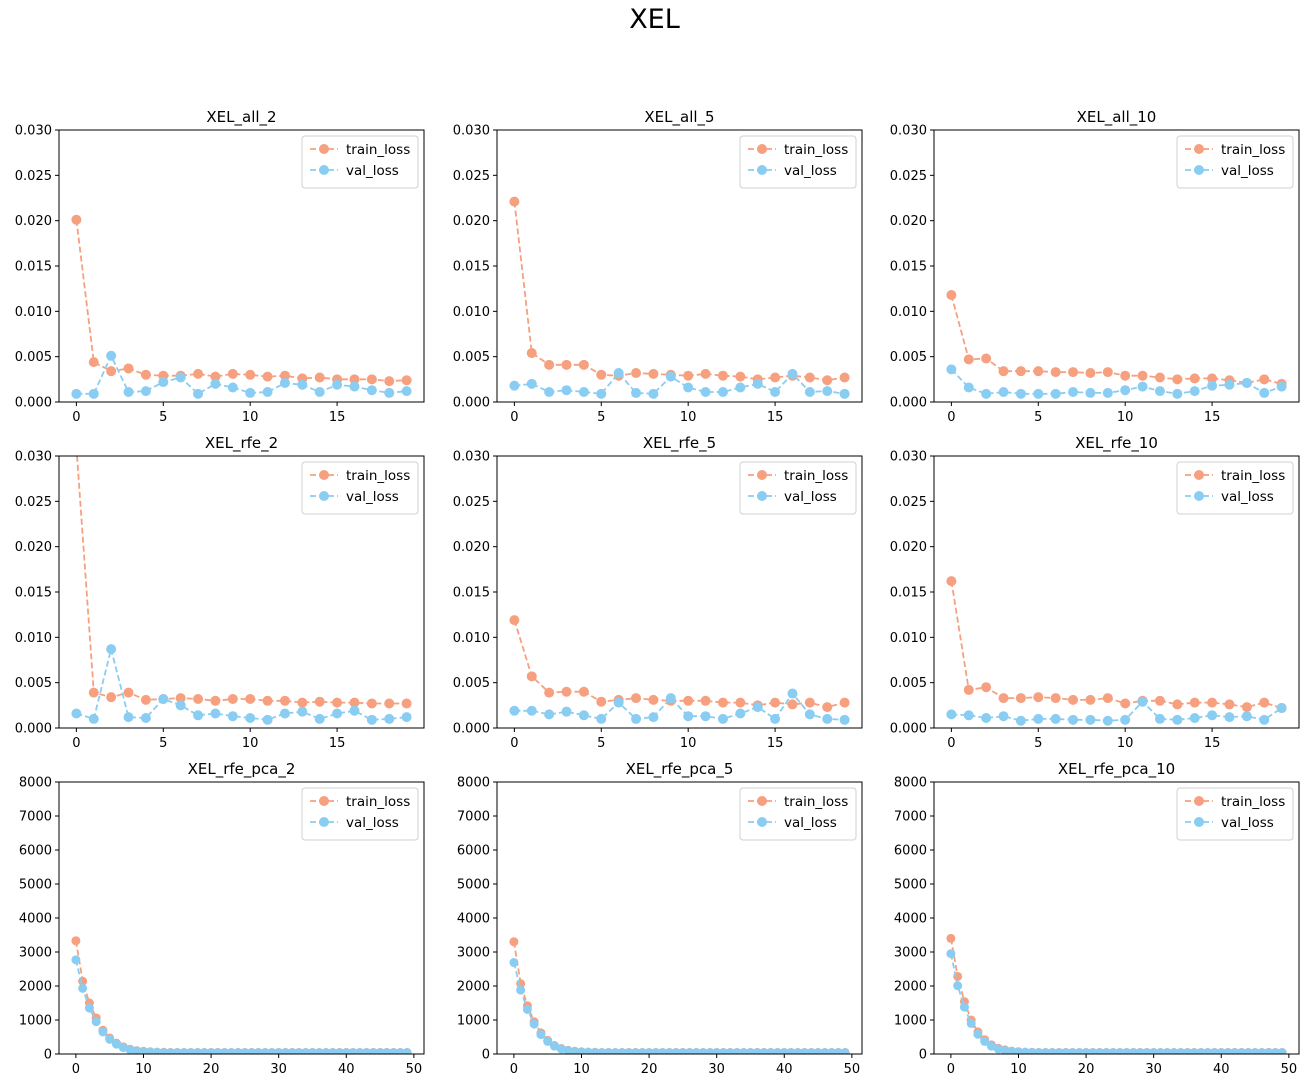  What do you see at coordinates (762, 475) in the screenshot?
I see `legend-marker-train_loss` at bounding box center [762, 475].